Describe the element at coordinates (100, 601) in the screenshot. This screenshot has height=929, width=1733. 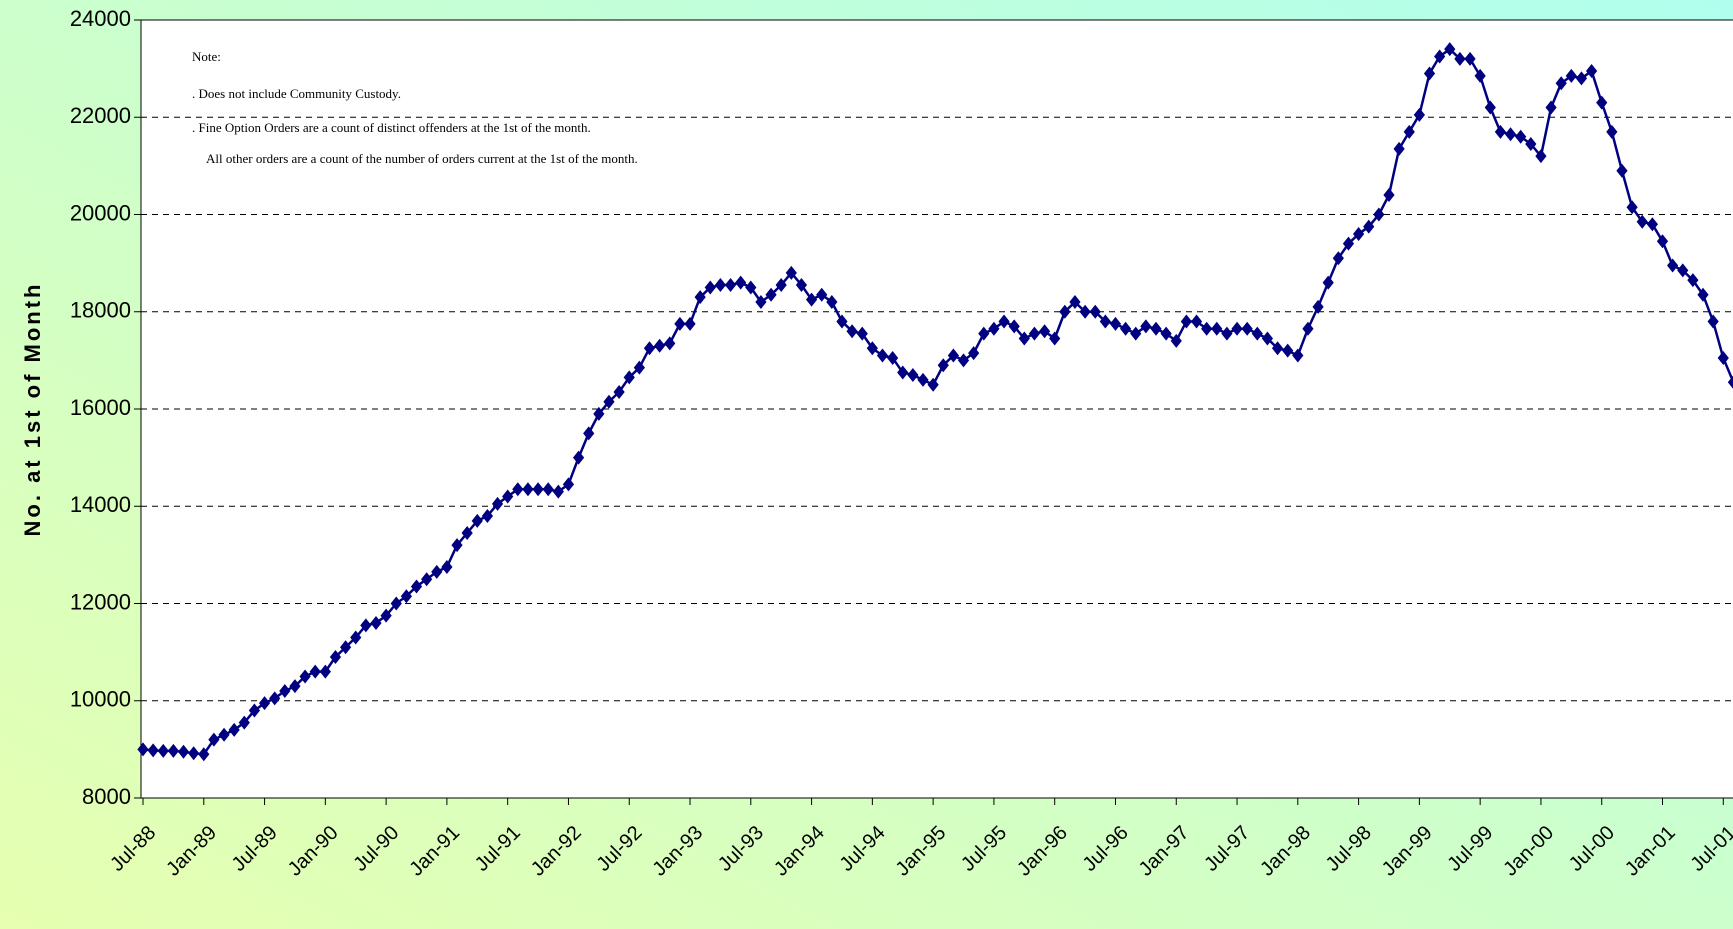
I see `y-tick-label: 12000` at that location.